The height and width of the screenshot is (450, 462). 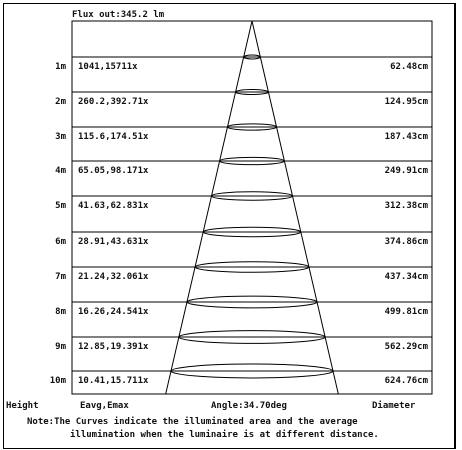 I want to click on row-diameter-value: 187.43cm, so click(x=407, y=137).